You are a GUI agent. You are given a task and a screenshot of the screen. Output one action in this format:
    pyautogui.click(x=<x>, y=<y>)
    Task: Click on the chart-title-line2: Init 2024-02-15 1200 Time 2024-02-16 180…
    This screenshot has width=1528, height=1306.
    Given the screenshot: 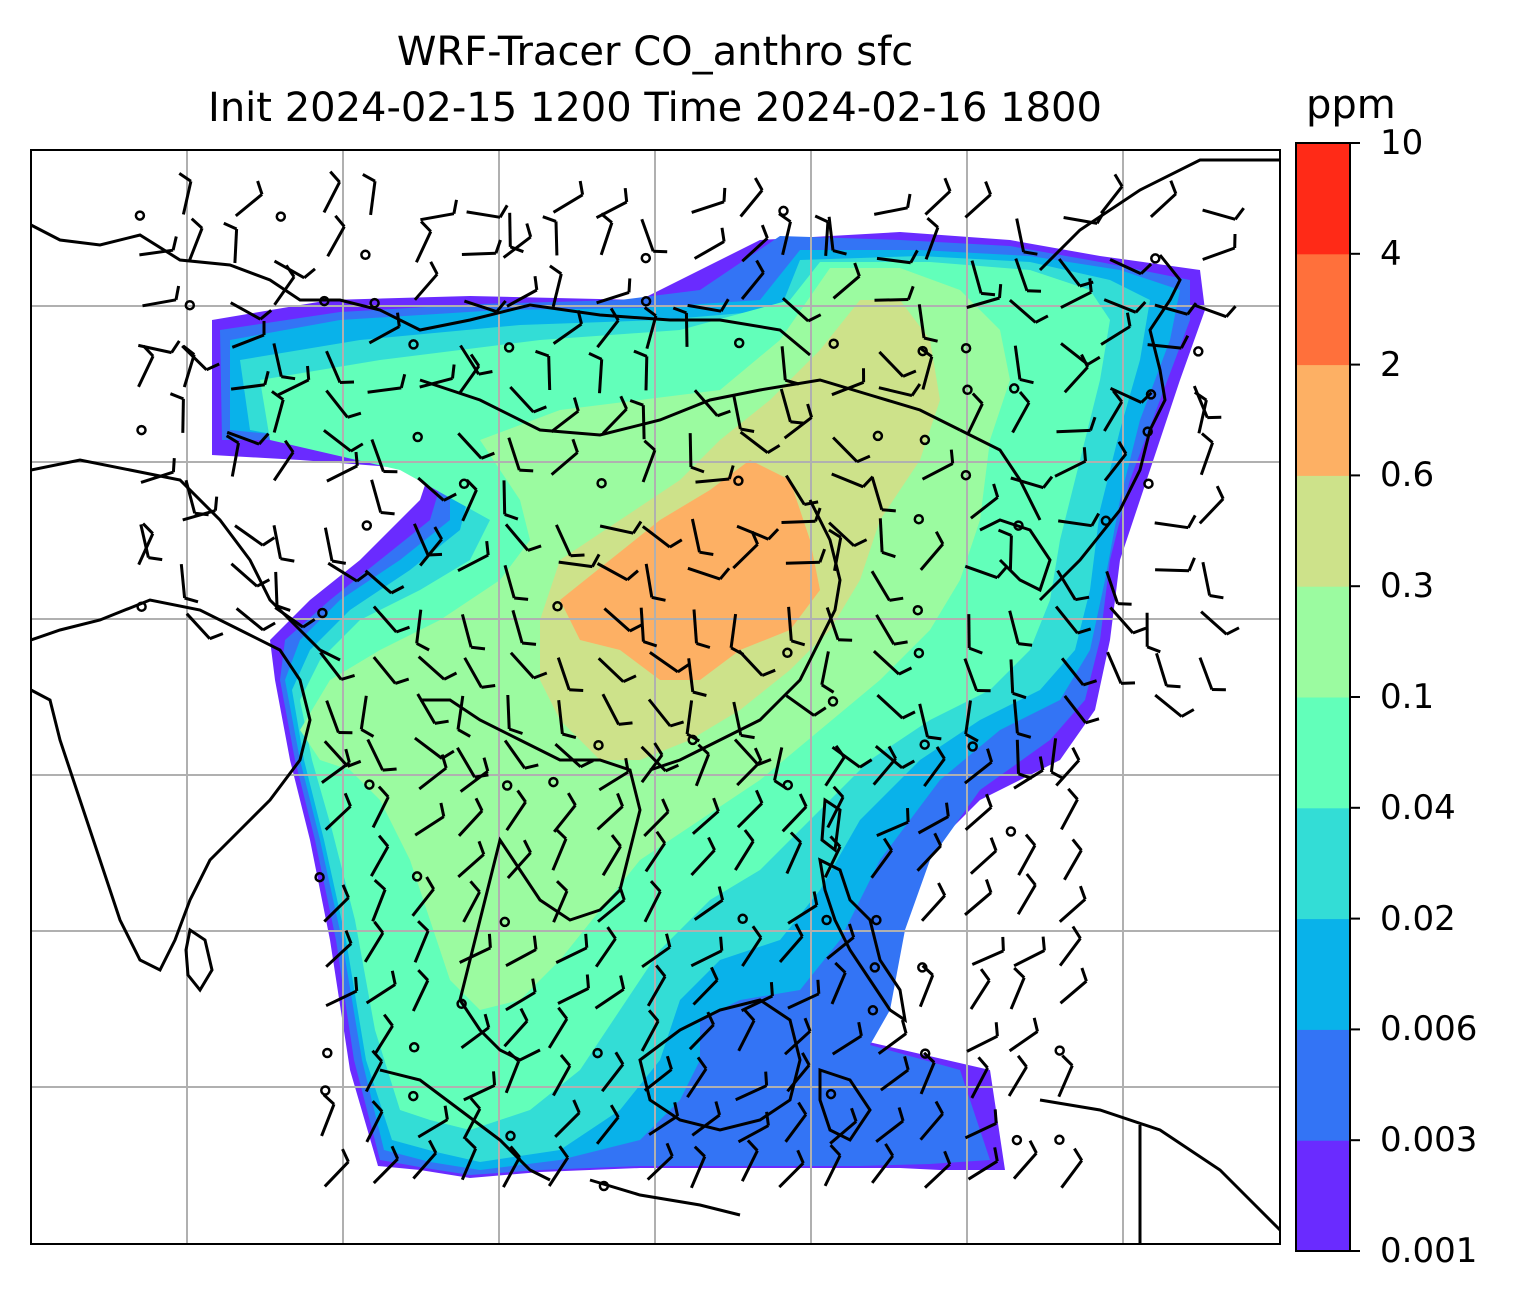 What is the action you would take?
    pyautogui.click(x=655, y=108)
    